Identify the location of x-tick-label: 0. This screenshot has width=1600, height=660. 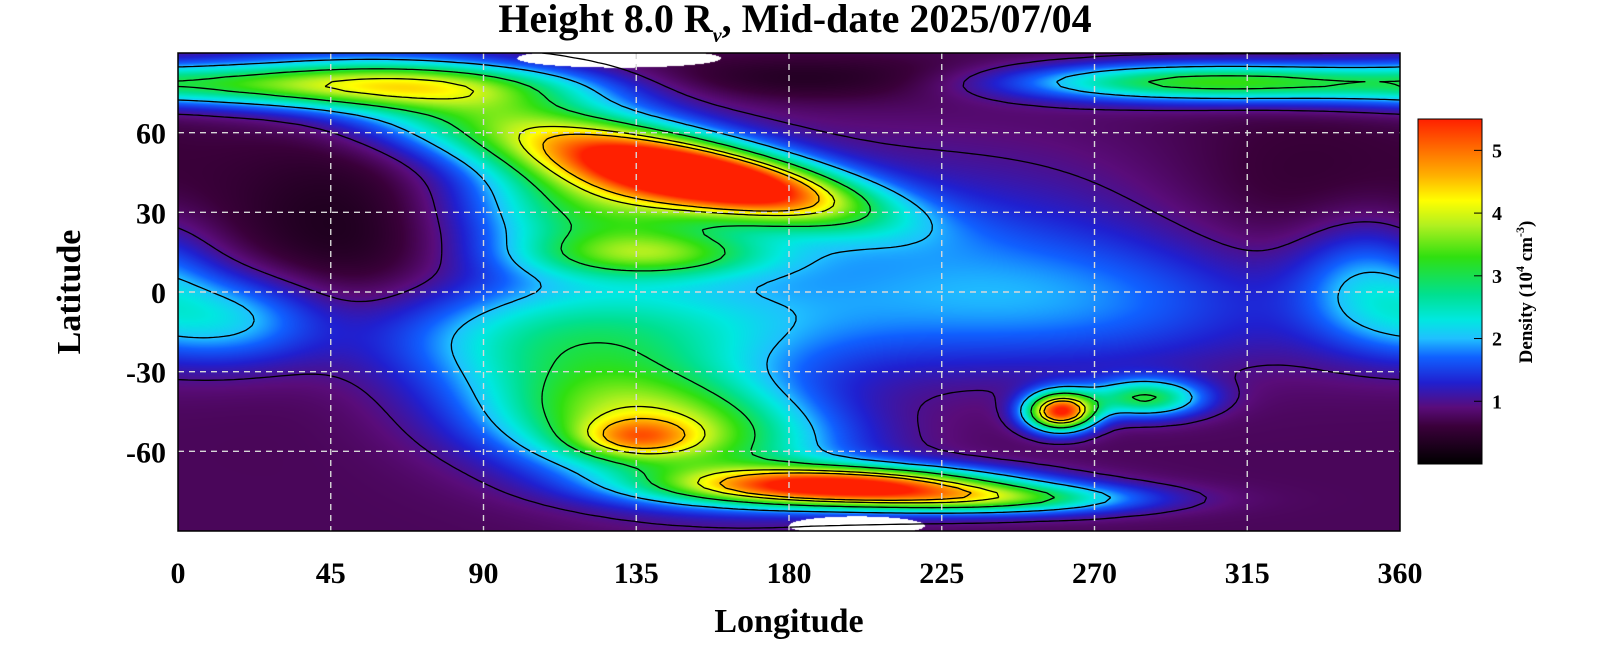
(178, 573).